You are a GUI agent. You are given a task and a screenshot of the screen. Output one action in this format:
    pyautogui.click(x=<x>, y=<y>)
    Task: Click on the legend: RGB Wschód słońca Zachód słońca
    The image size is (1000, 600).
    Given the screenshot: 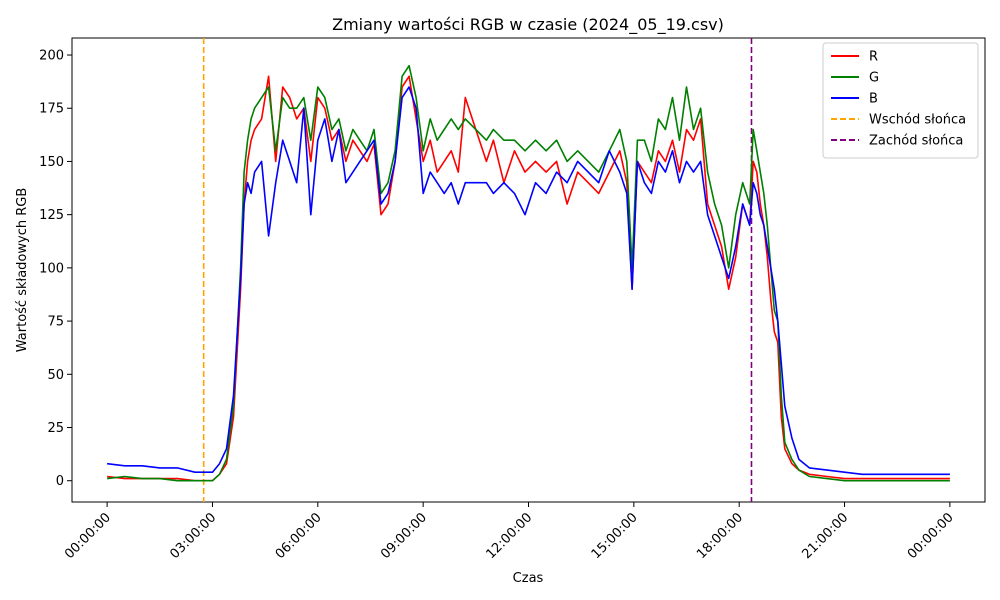 What is the action you would take?
    pyautogui.click(x=900, y=100)
    